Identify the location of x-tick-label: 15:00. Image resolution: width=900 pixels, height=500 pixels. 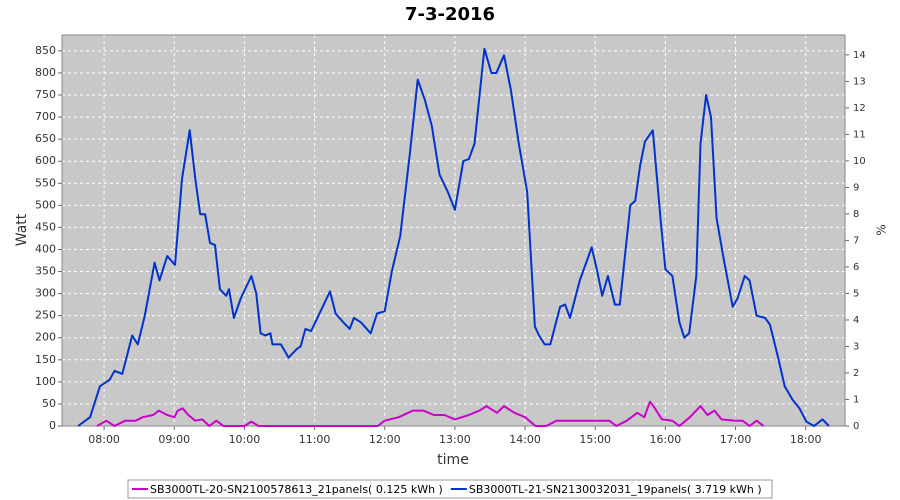
(595, 439).